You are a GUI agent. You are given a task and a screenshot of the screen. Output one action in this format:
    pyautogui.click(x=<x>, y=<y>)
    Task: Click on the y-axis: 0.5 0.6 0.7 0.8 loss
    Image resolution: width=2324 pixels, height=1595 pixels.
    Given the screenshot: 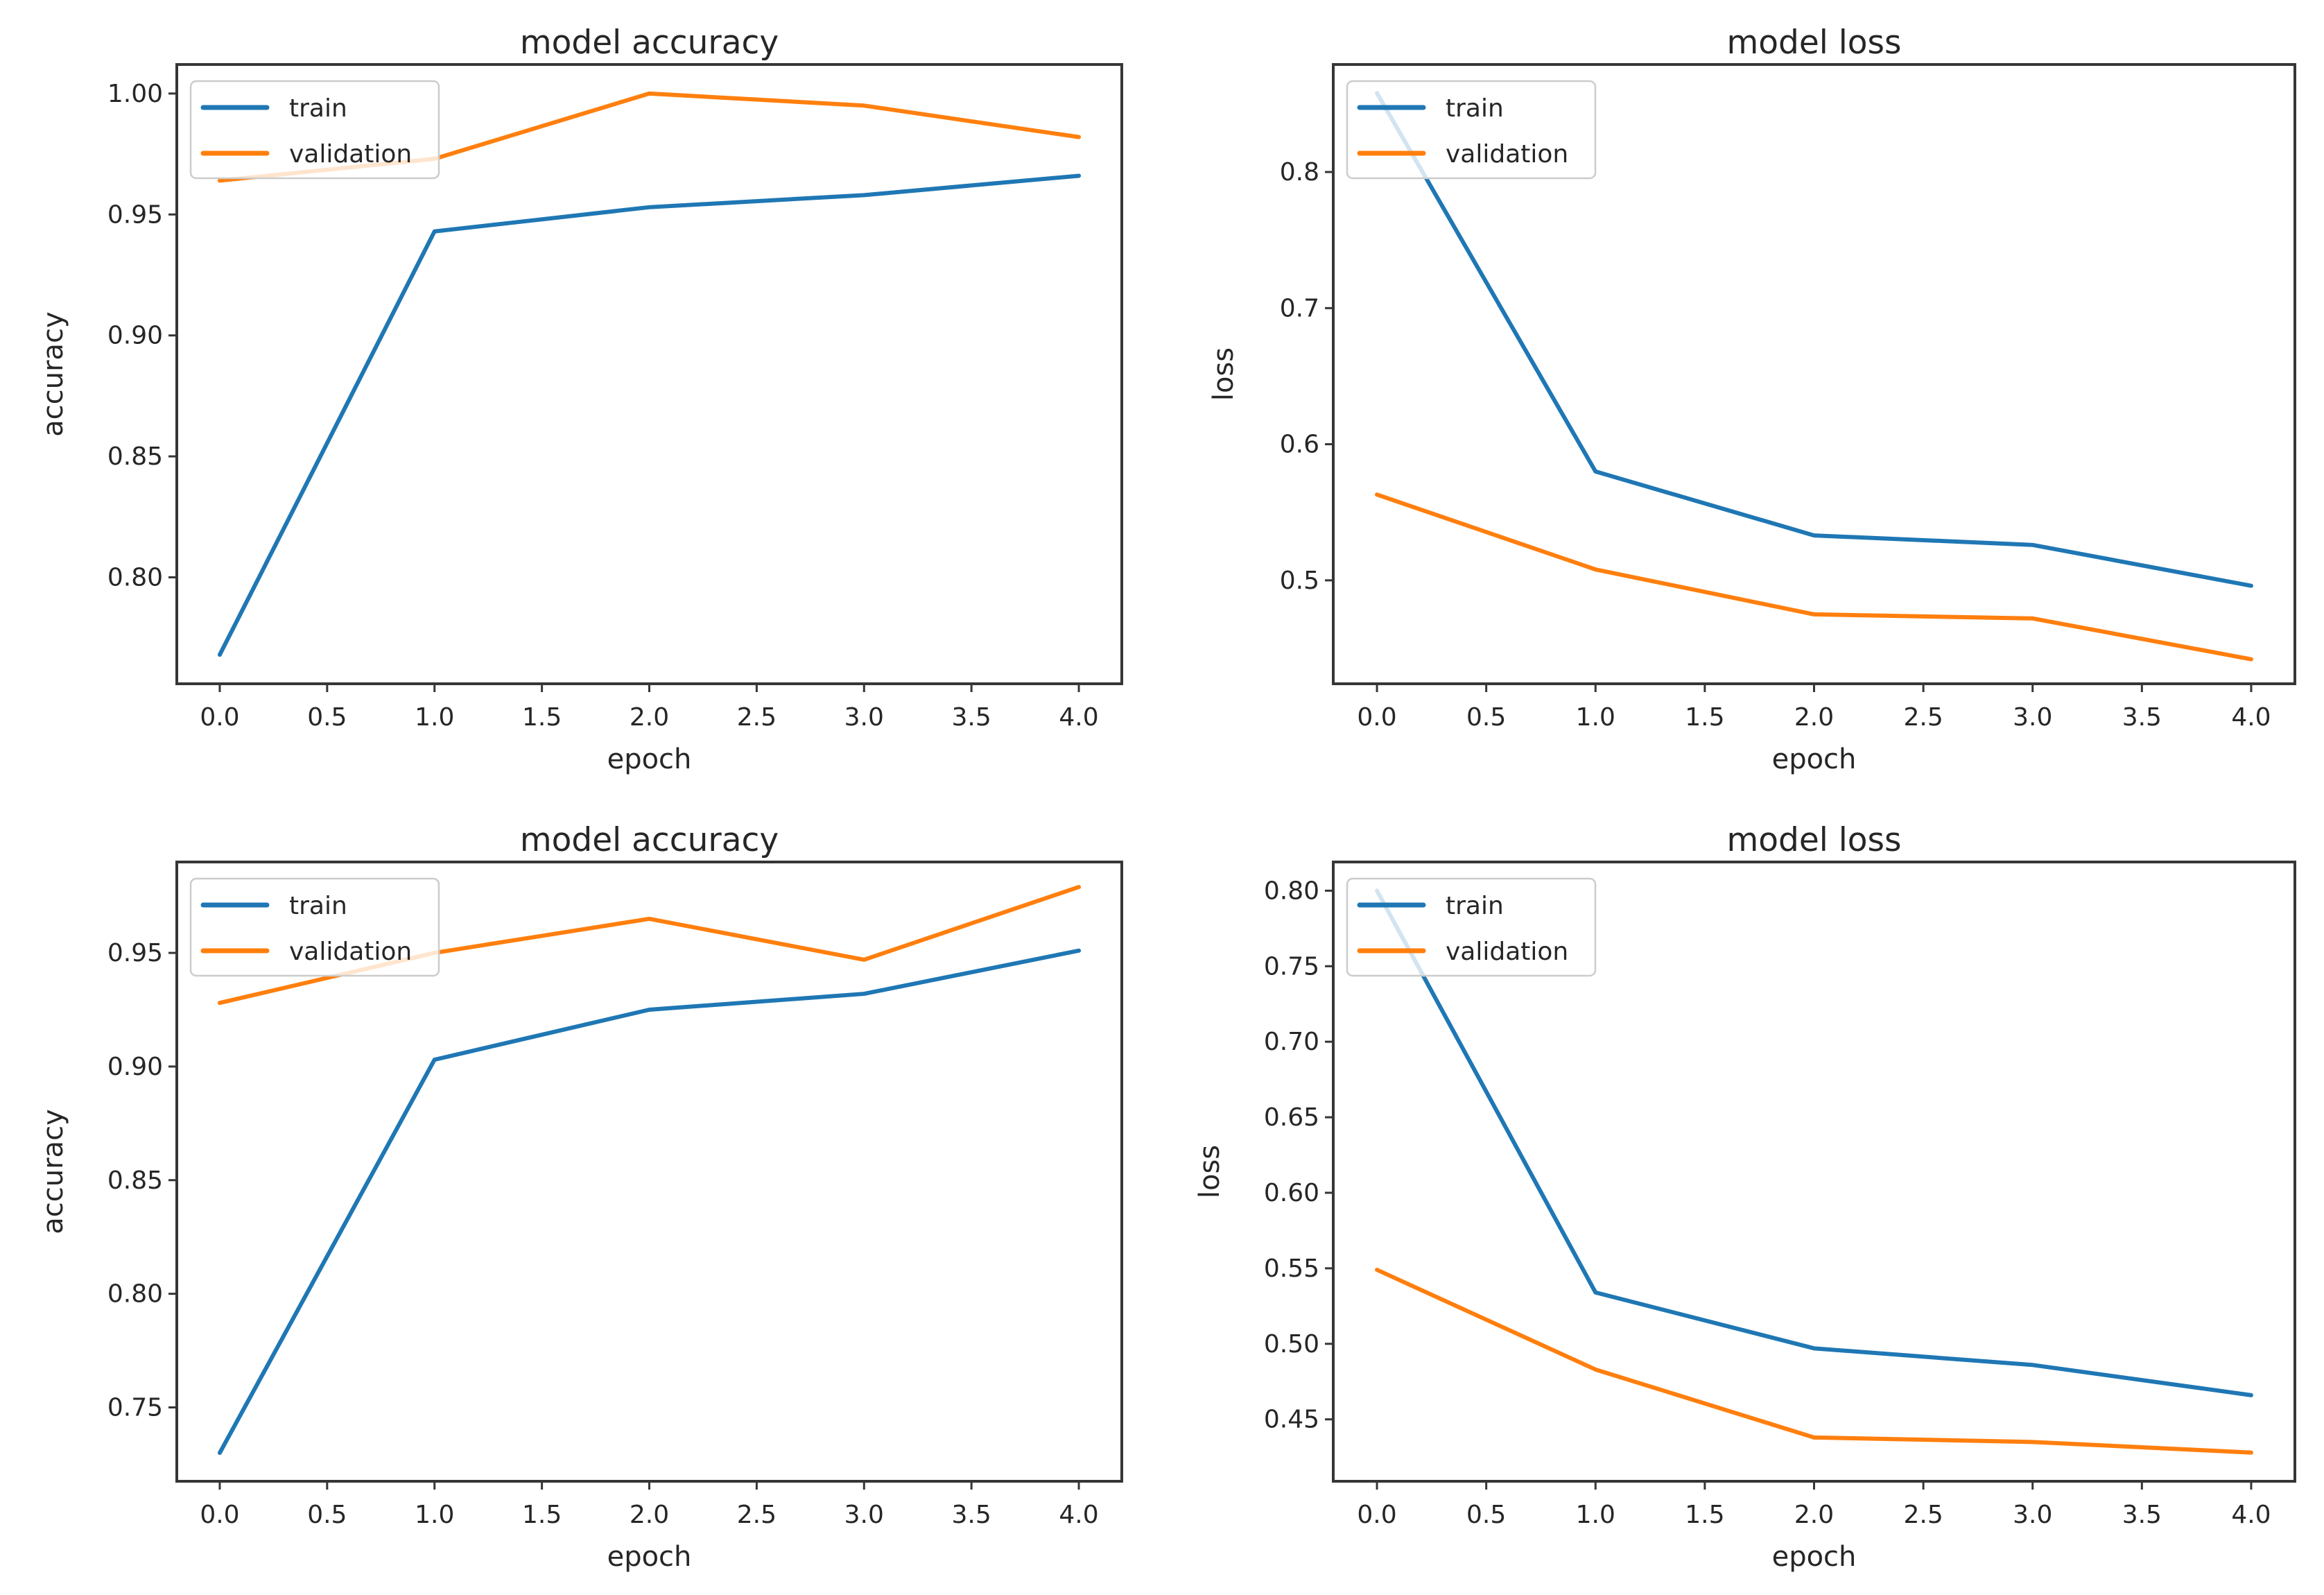 What is the action you would take?
    pyautogui.click(x=1270, y=376)
    